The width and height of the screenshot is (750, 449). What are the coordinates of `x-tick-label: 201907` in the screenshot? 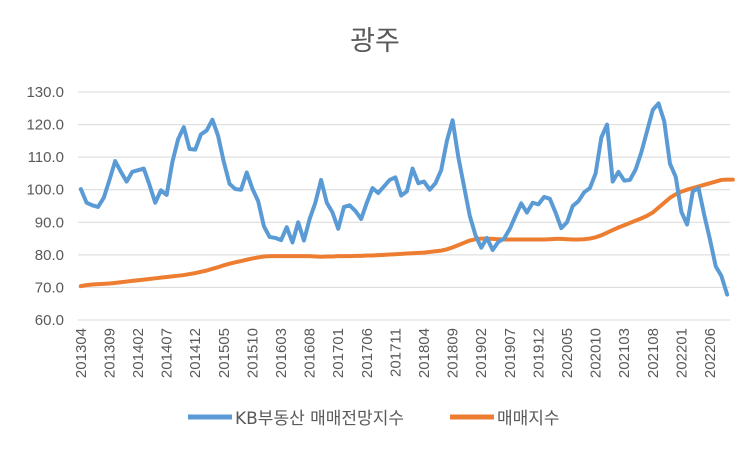 It's located at (510, 353).